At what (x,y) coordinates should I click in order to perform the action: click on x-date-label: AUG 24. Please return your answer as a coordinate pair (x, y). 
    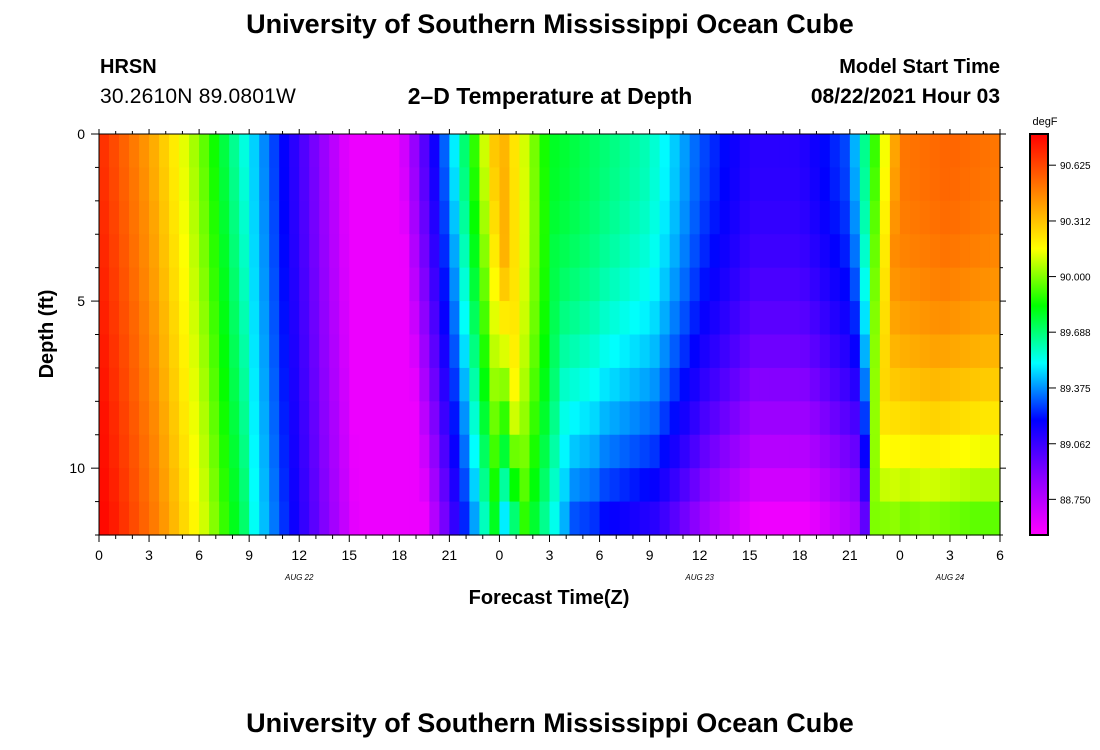
    Looking at the image, I should click on (950, 577).